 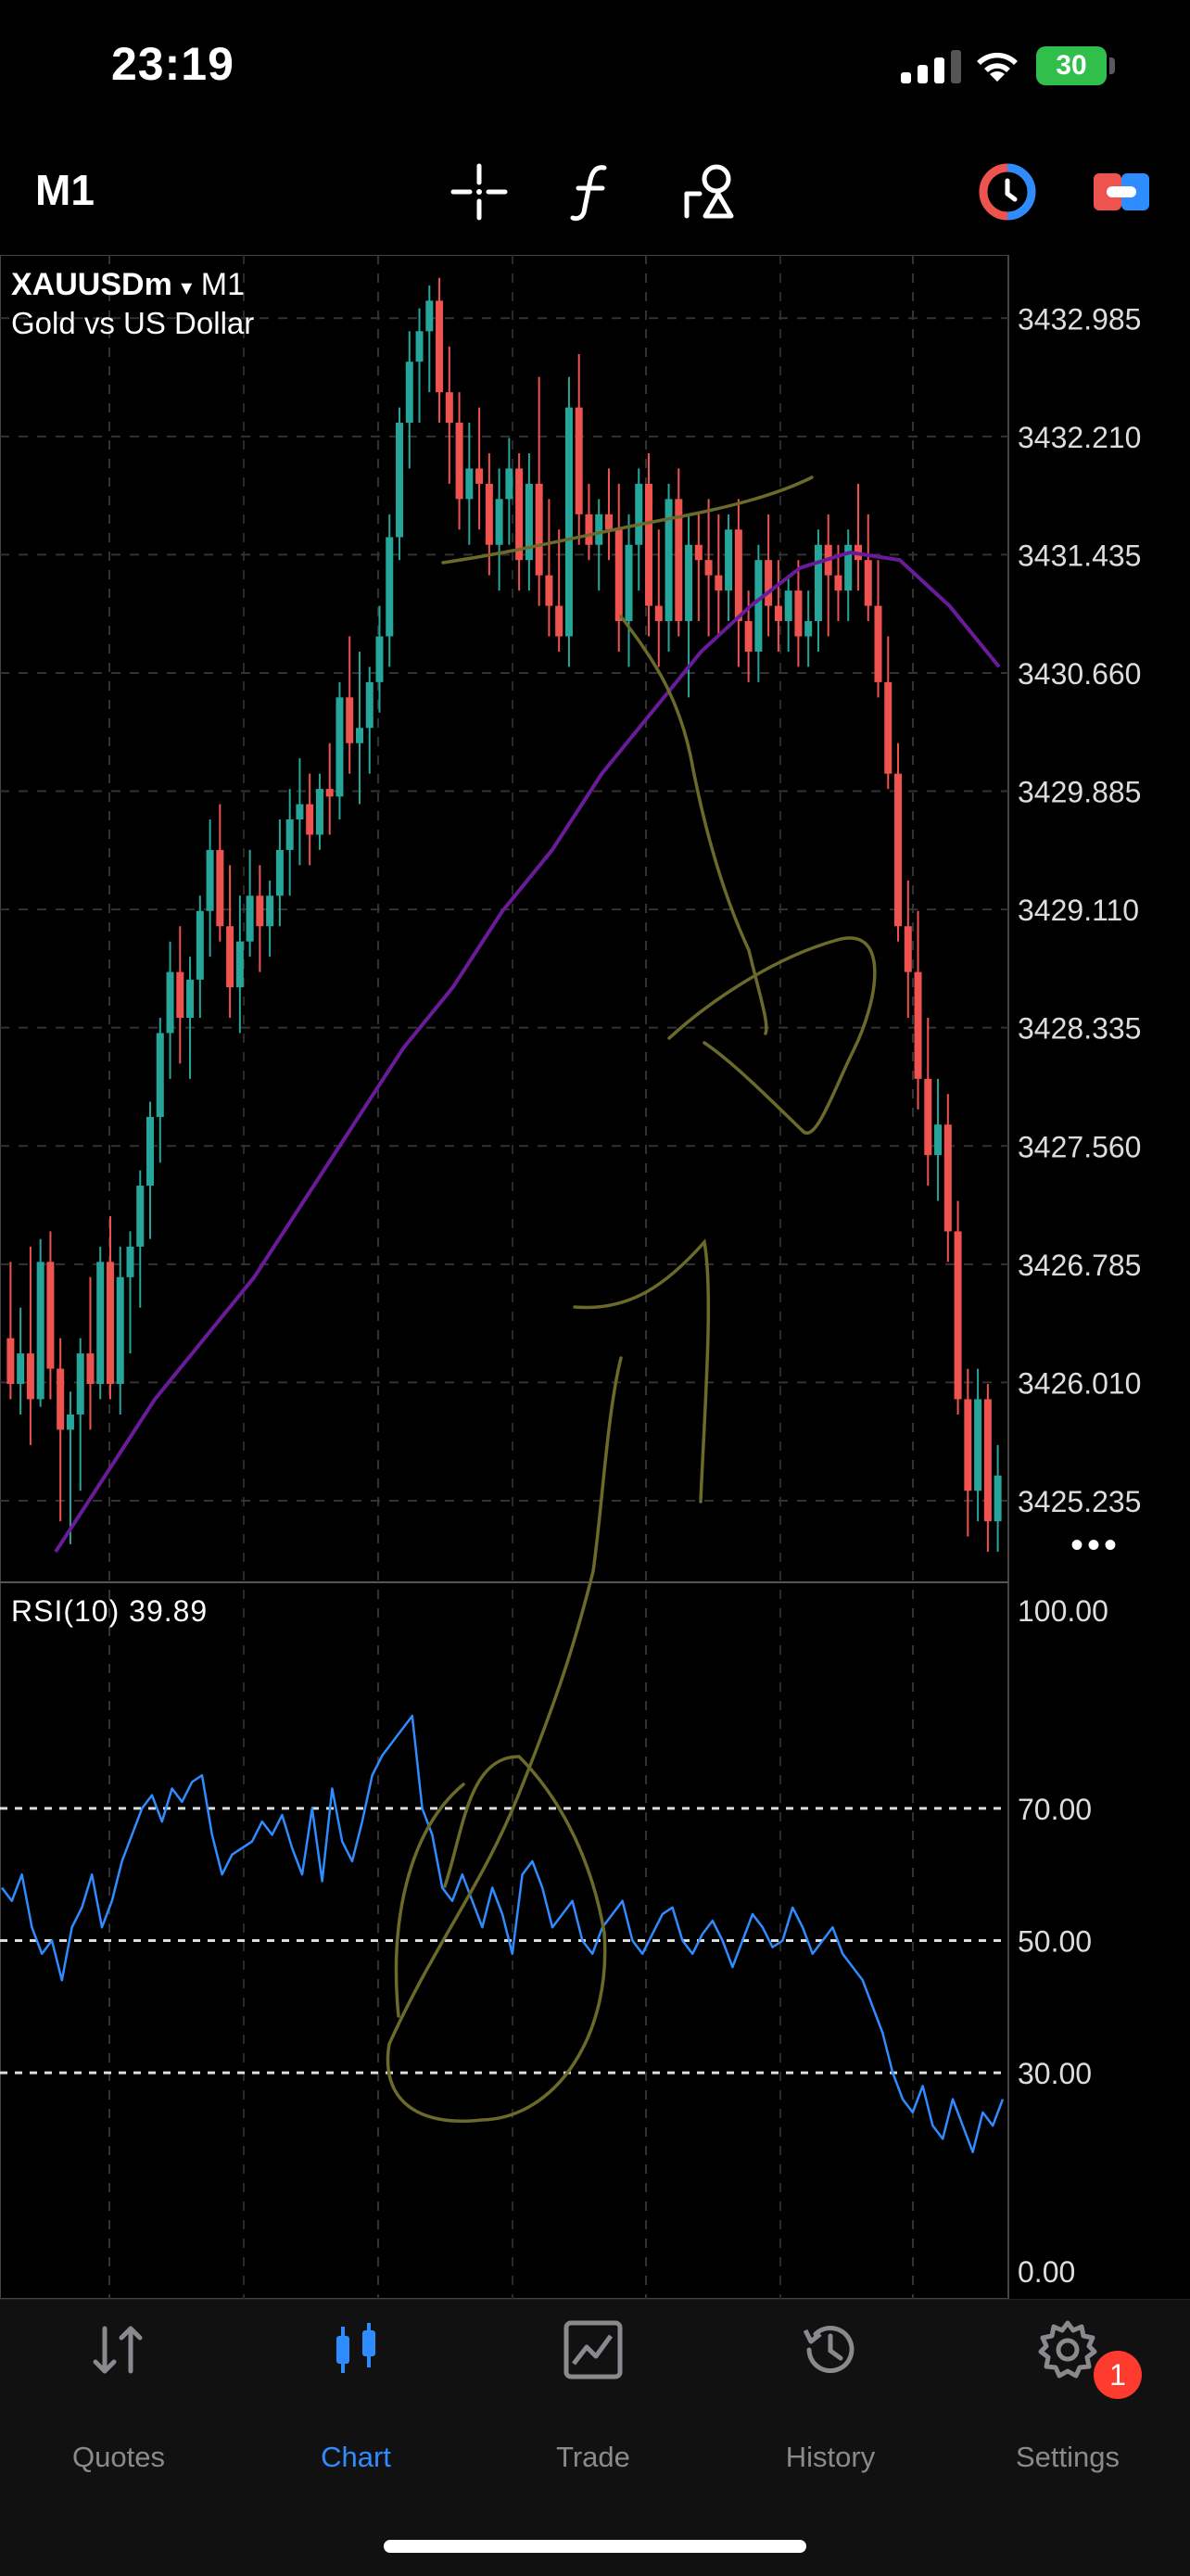 What do you see at coordinates (1079, 1383) in the screenshot?
I see `price-tick-label: 3426.010` at bounding box center [1079, 1383].